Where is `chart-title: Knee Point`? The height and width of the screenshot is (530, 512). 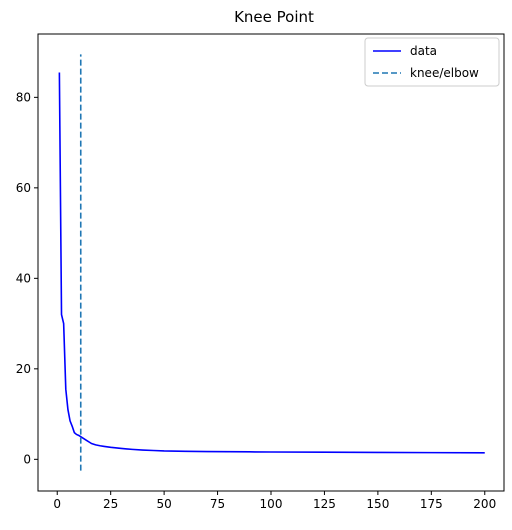
chart-title: Knee Point is located at coordinates (274, 17).